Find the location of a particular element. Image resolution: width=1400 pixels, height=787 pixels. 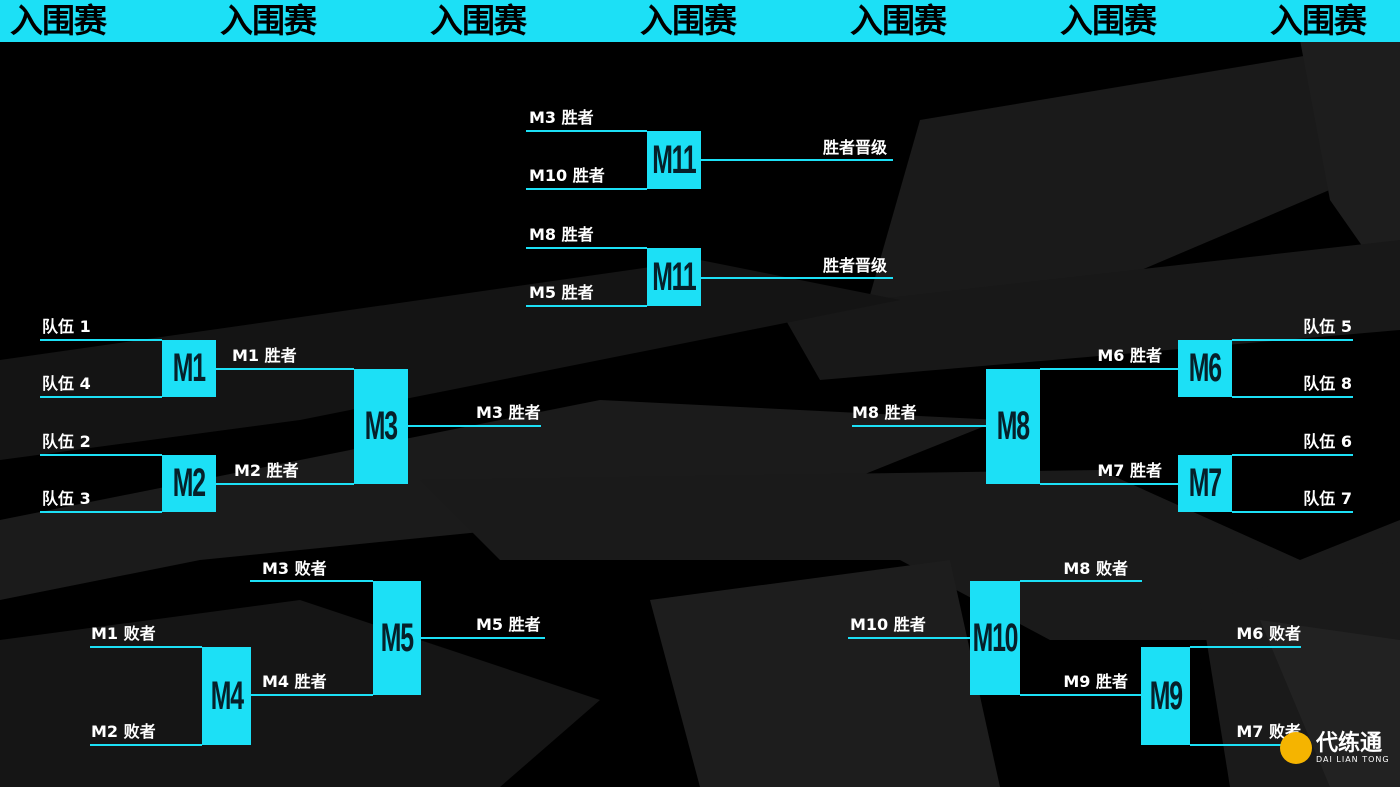

match-box-m4: M4 is located at coordinates (226, 696).